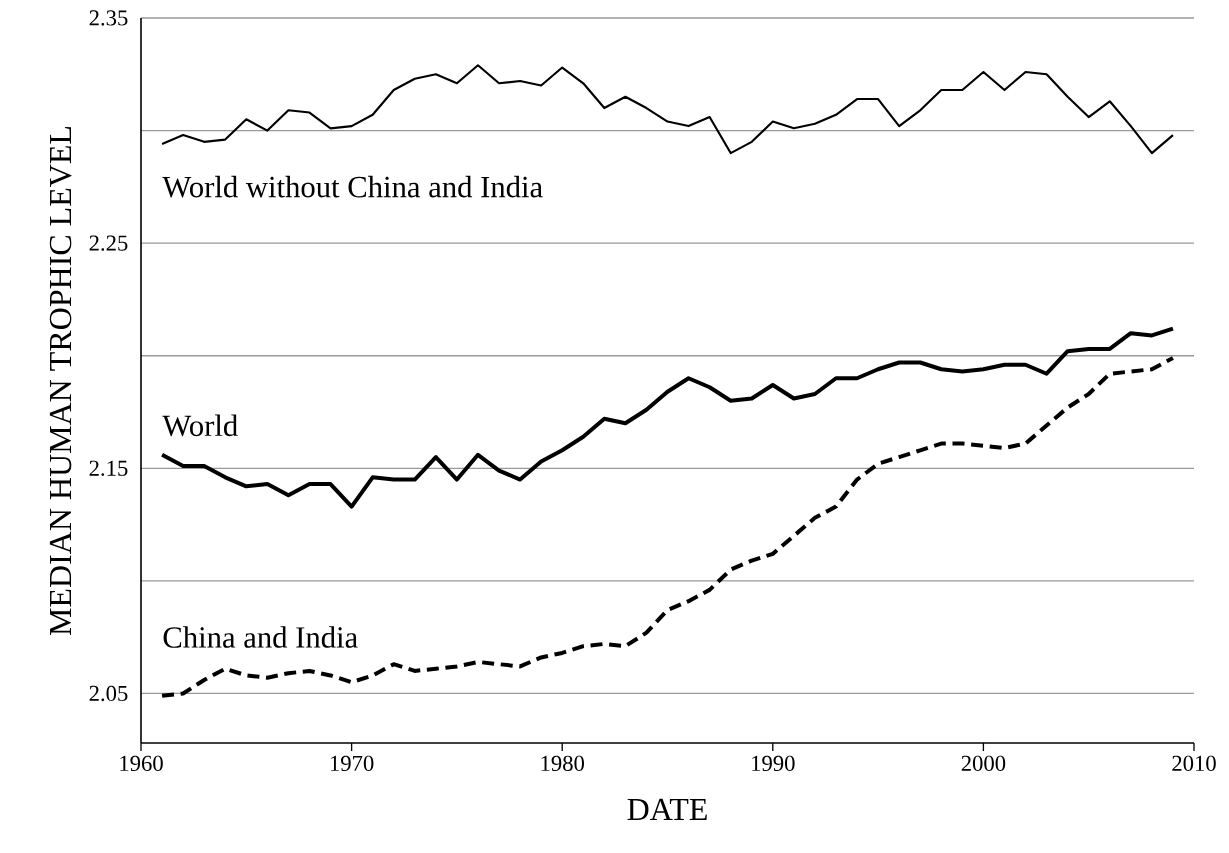 The width and height of the screenshot is (1229, 853). Describe the element at coordinates (200, 425) in the screenshot. I see `series-label: World` at that location.